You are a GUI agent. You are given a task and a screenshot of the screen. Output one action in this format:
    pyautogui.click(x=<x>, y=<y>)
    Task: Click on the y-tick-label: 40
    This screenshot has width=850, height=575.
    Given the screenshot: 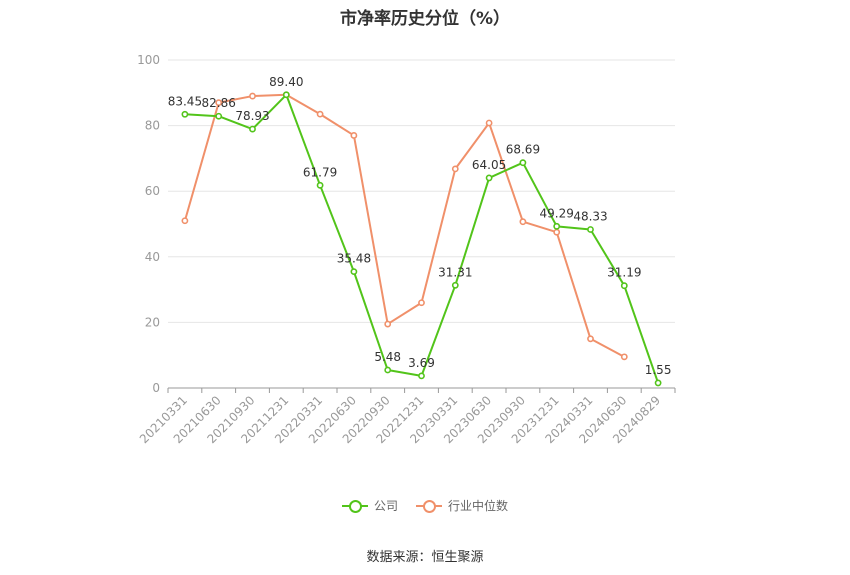 What is the action you would take?
    pyautogui.click(x=152, y=257)
    